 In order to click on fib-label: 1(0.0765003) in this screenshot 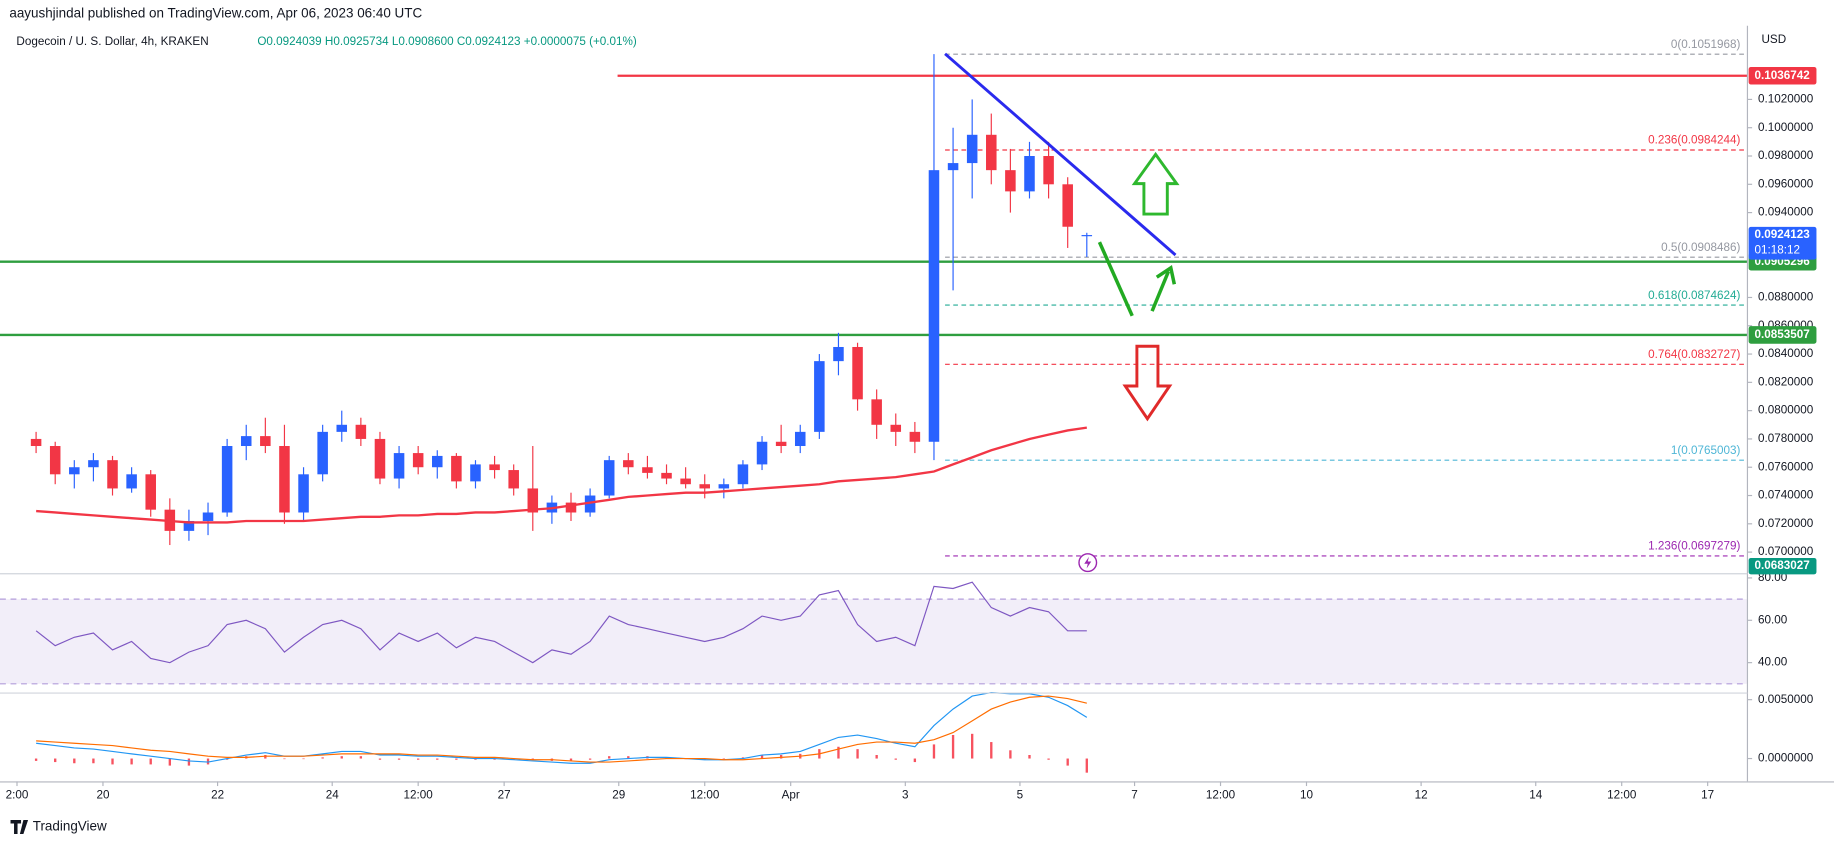, I will do `click(1706, 450)`.